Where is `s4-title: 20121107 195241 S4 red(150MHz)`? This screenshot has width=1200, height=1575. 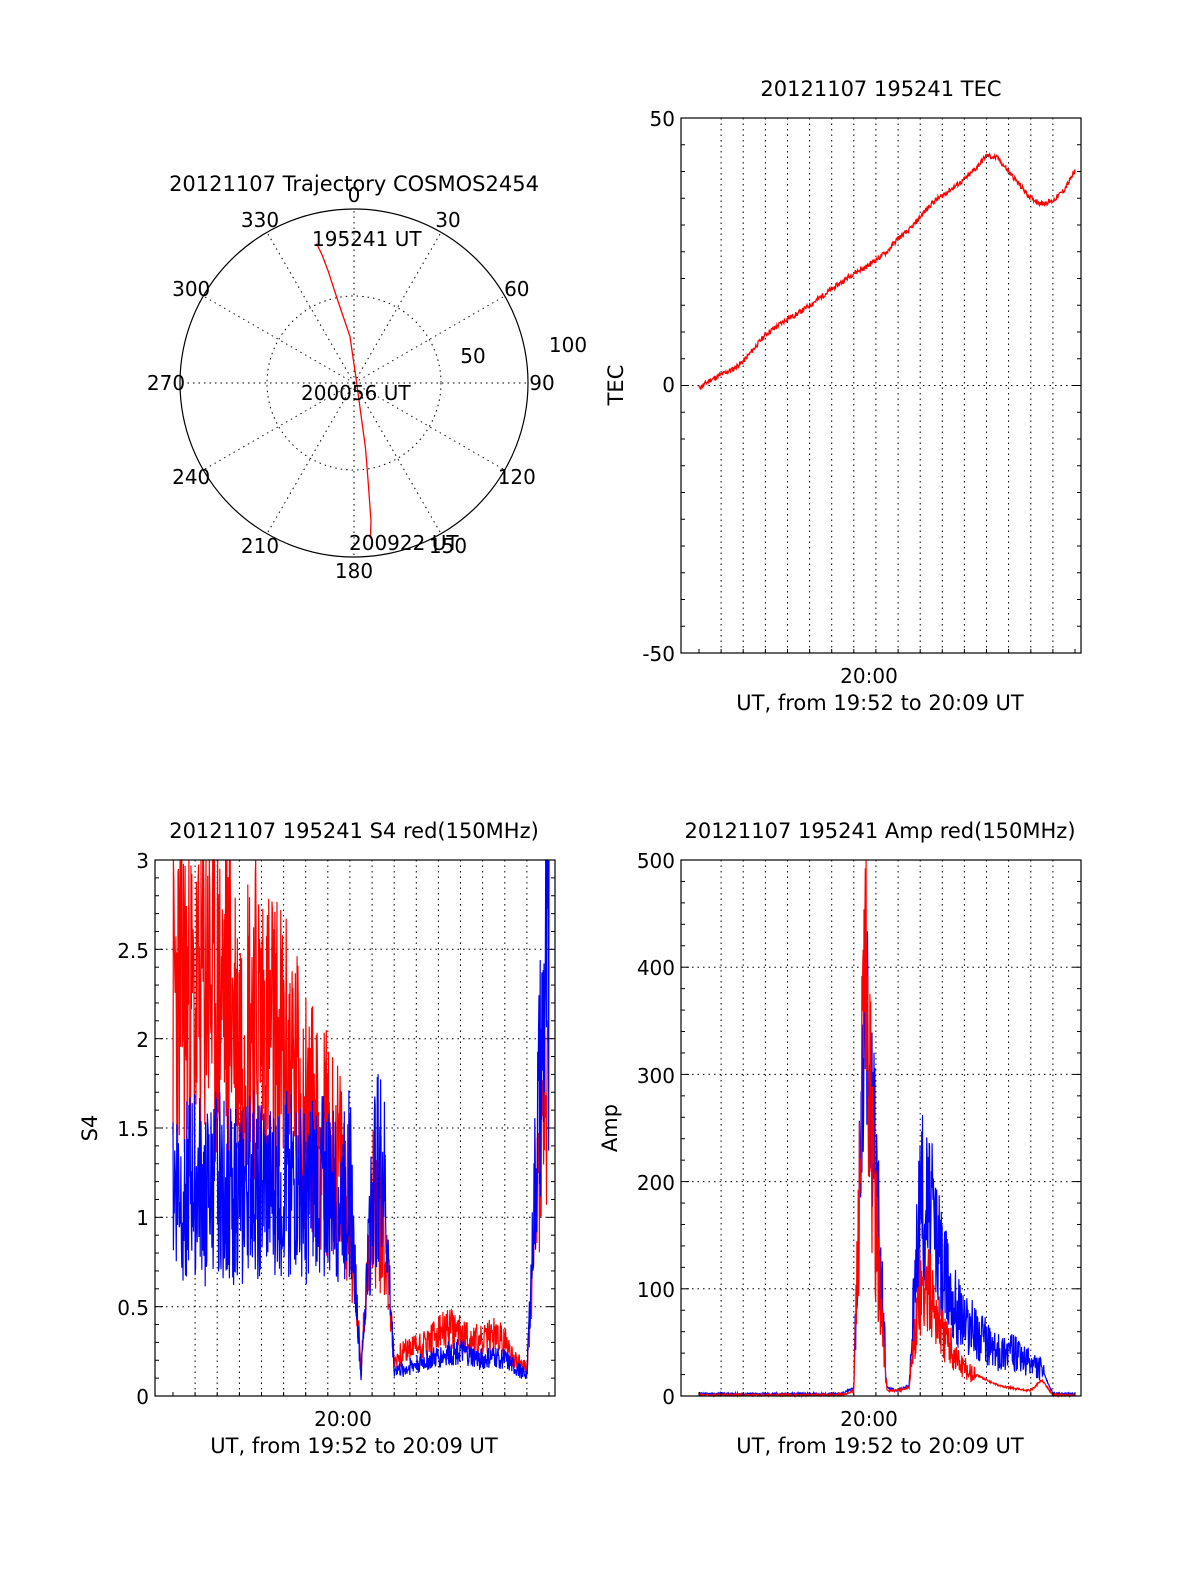
s4-title: 20121107 195241 S4 red(150MHz) is located at coordinates (354, 831).